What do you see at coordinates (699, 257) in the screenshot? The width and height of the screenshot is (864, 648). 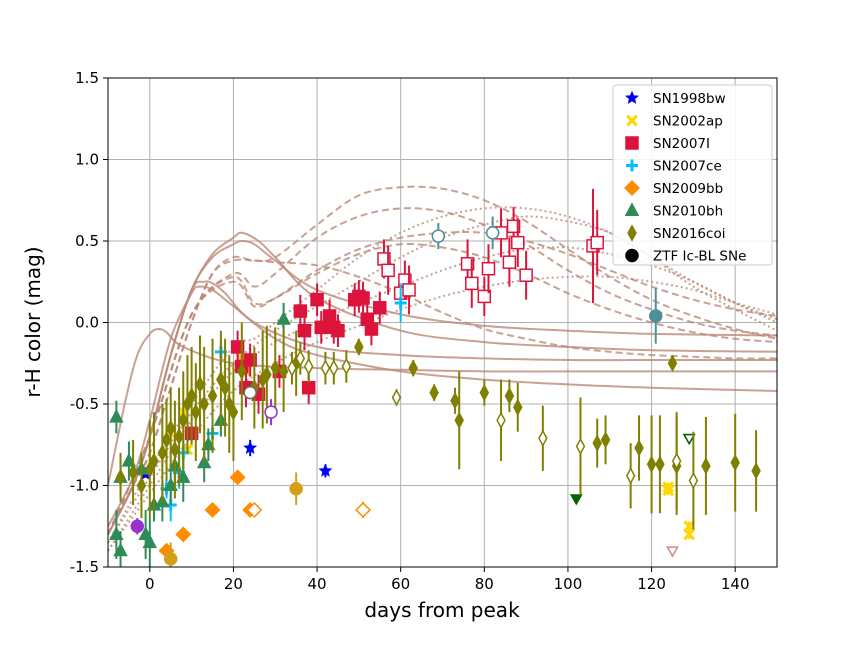 I see `legend-label: ZTF Ic-BL SNe` at bounding box center [699, 257].